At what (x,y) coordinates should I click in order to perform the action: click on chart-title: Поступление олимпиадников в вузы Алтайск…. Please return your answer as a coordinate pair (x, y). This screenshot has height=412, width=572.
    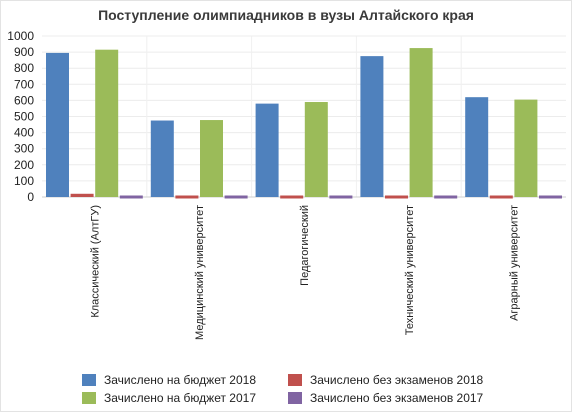
    Looking at the image, I should click on (286, 15).